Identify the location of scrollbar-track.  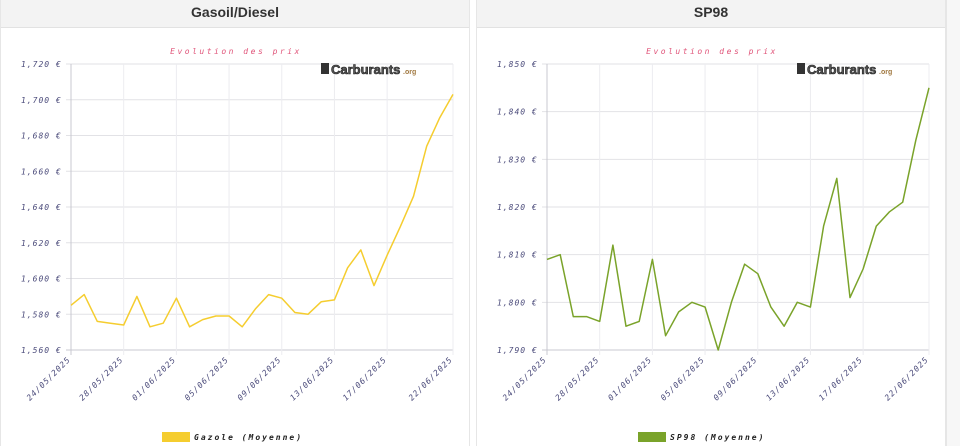
(953, 223).